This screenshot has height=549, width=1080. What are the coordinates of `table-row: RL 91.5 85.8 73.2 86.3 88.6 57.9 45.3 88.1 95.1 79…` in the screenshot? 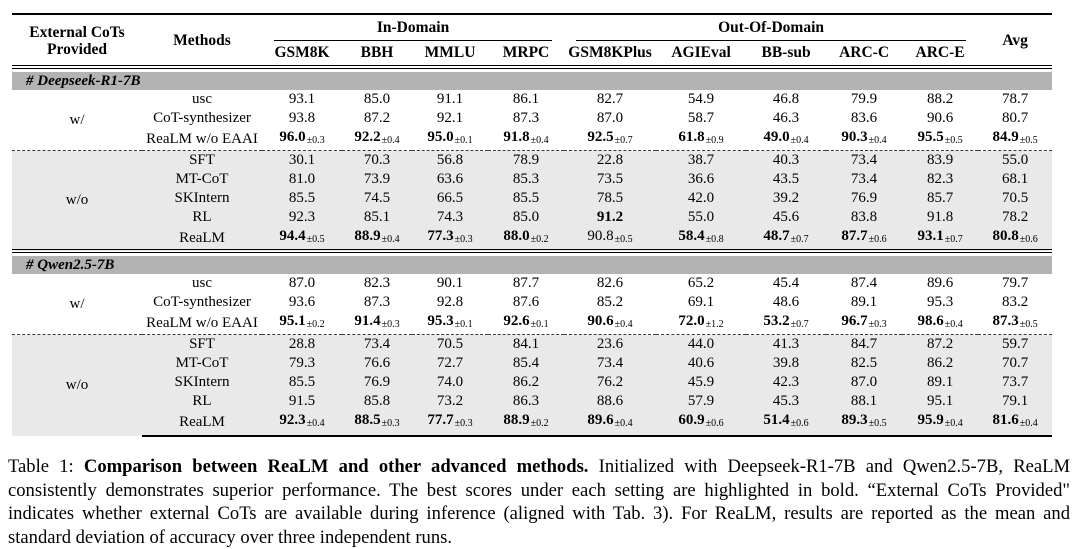 It's located at (532, 401).